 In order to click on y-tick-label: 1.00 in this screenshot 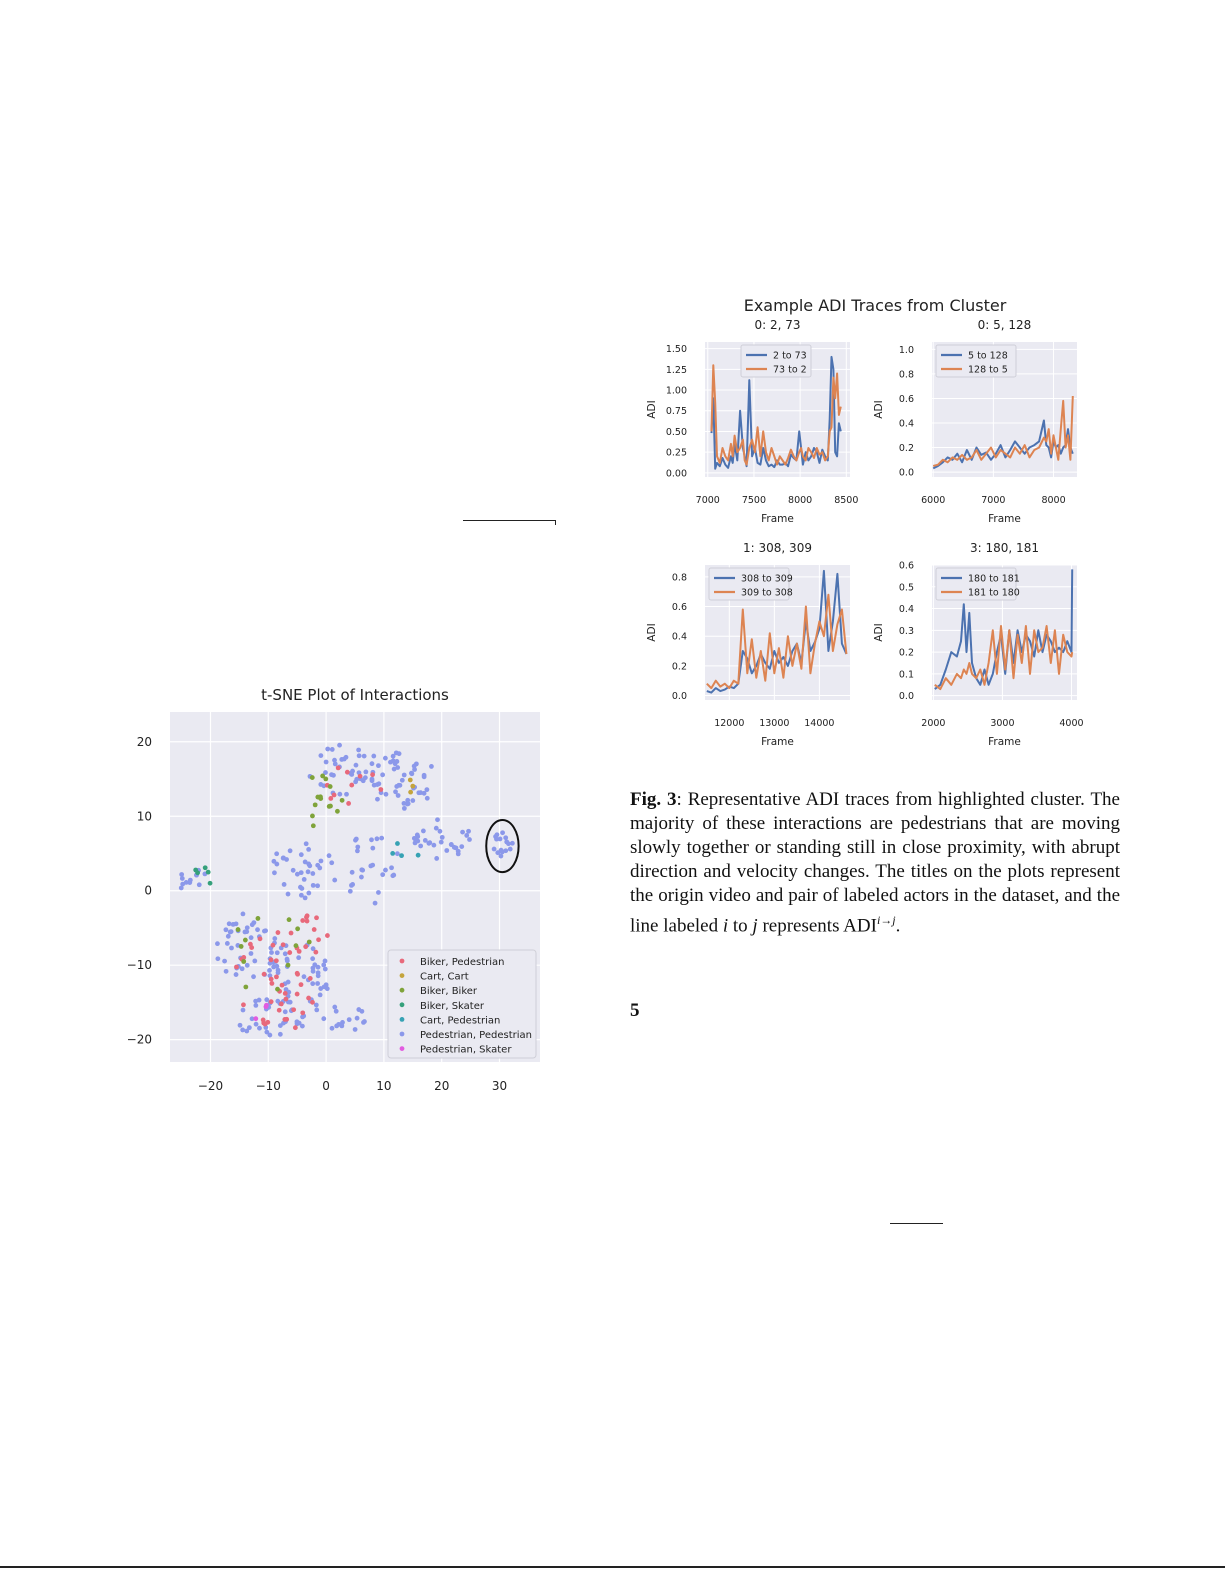, I will do `click(676, 391)`.